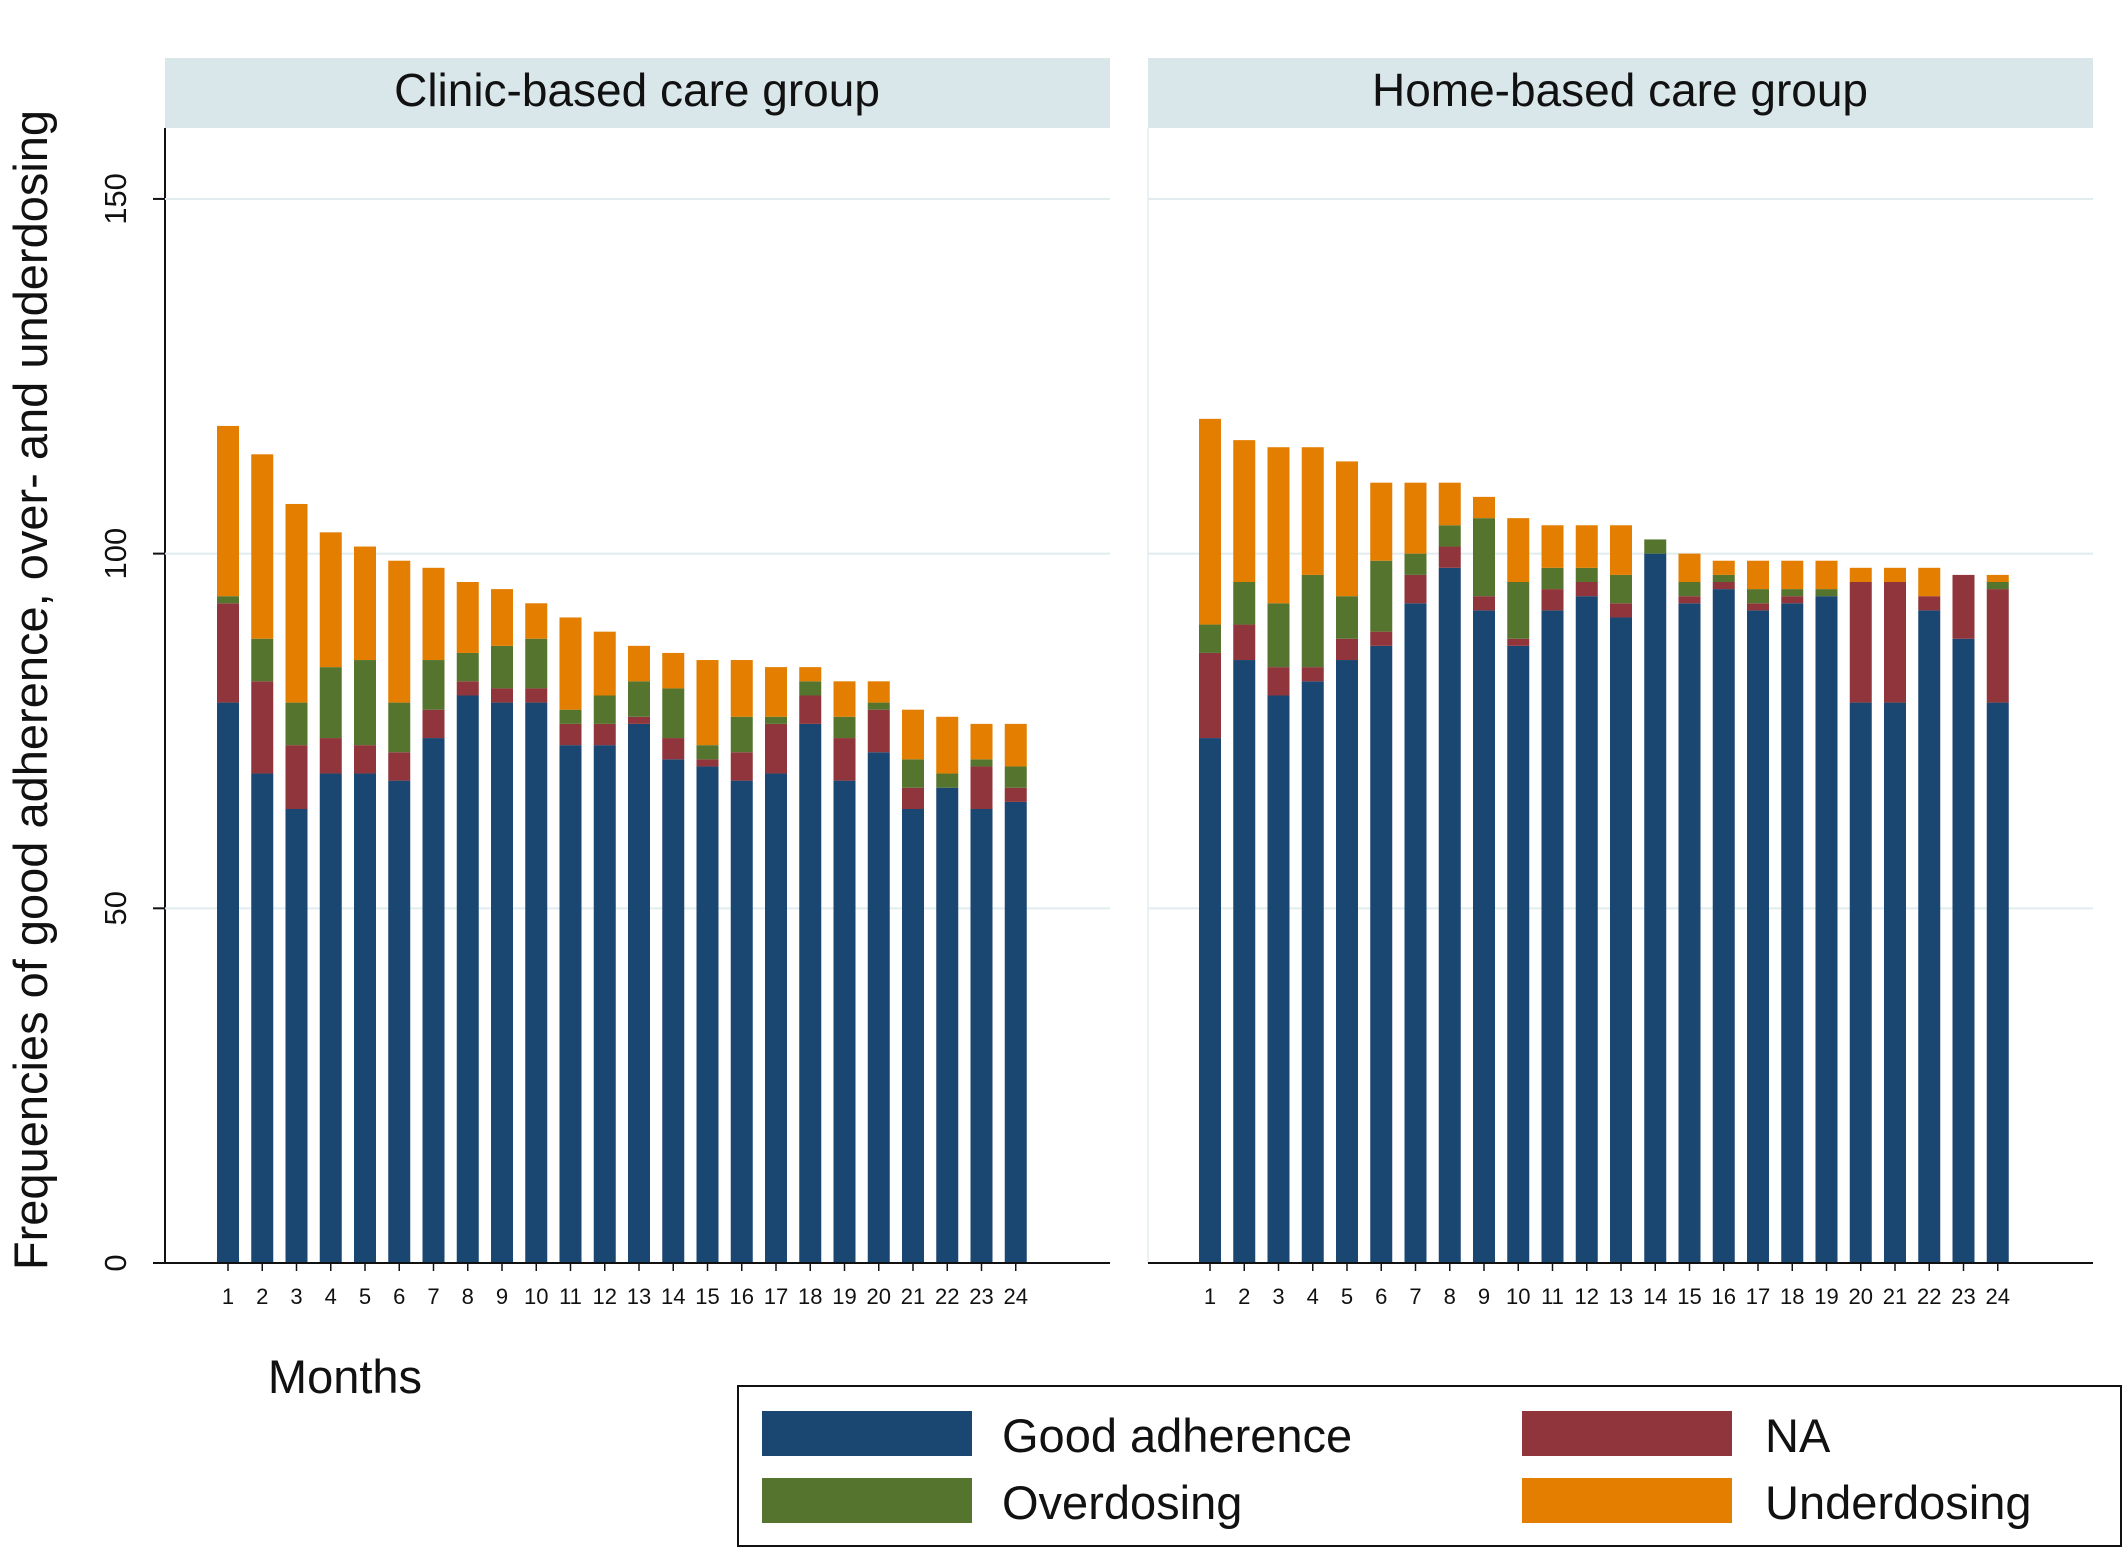 This screenshot has height=1550, width=2128. What do you see at coordinates (637, 93) in the screenshot?
I see `panel-header-clinic-based` at bounding box center [637, 93].